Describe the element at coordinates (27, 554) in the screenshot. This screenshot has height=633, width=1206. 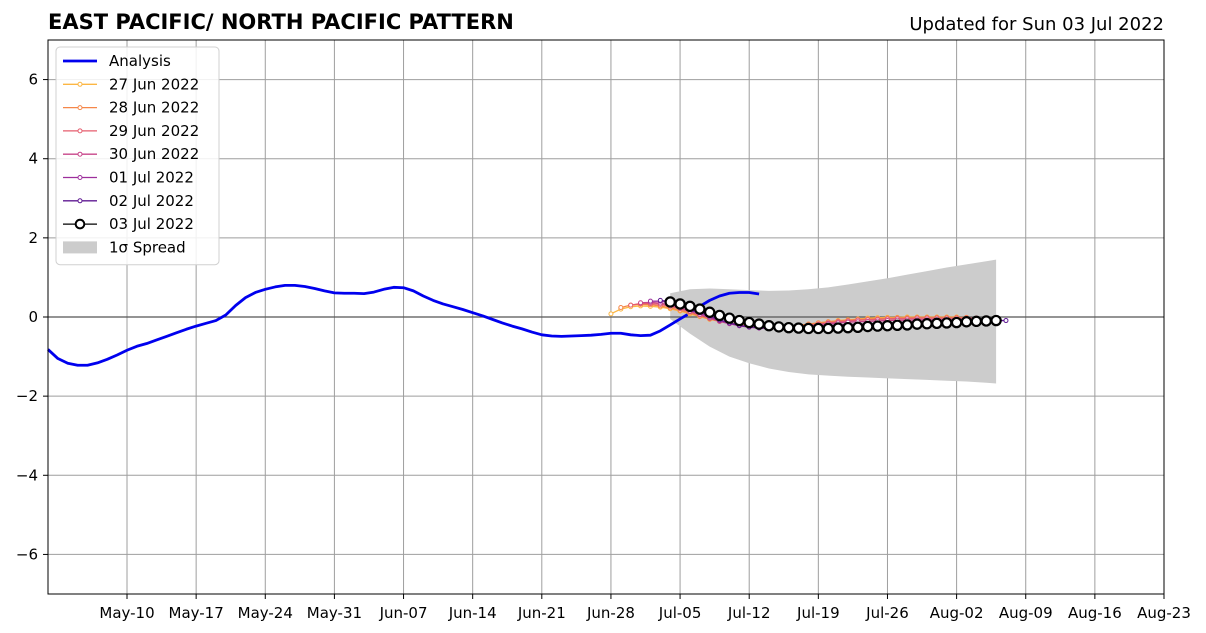
I see `y-tick-label: −6` at that location.